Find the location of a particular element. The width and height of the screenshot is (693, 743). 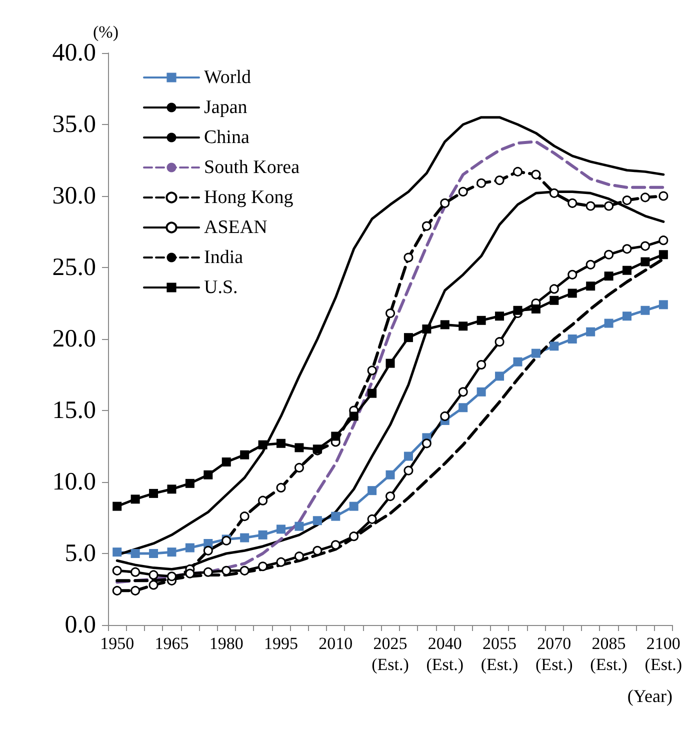

legend-label: China is located at coordinates (227, 137).